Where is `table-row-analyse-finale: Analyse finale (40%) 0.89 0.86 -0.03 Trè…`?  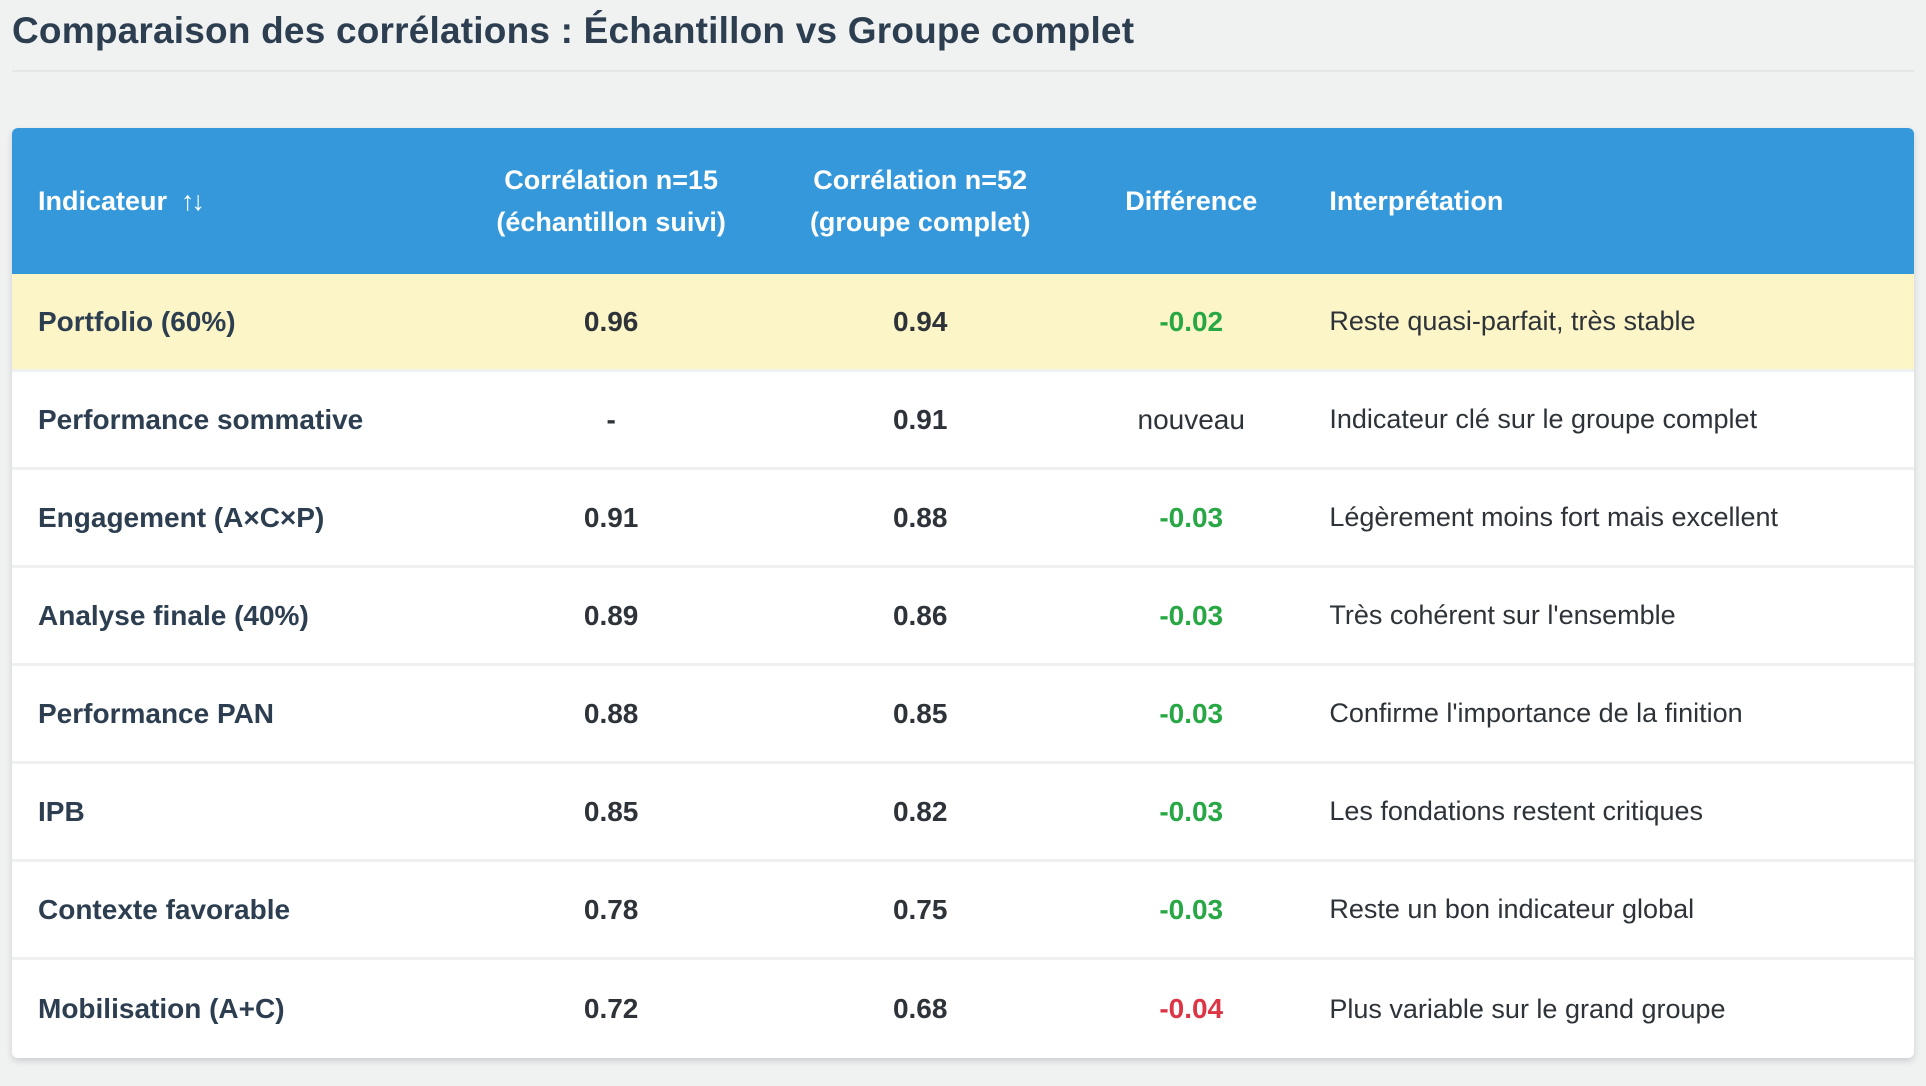 table-row-analyse-finale: Analyse finale (40%) 0.89 0.86 -0.03 Trè… is located at coordinates (963, 617).